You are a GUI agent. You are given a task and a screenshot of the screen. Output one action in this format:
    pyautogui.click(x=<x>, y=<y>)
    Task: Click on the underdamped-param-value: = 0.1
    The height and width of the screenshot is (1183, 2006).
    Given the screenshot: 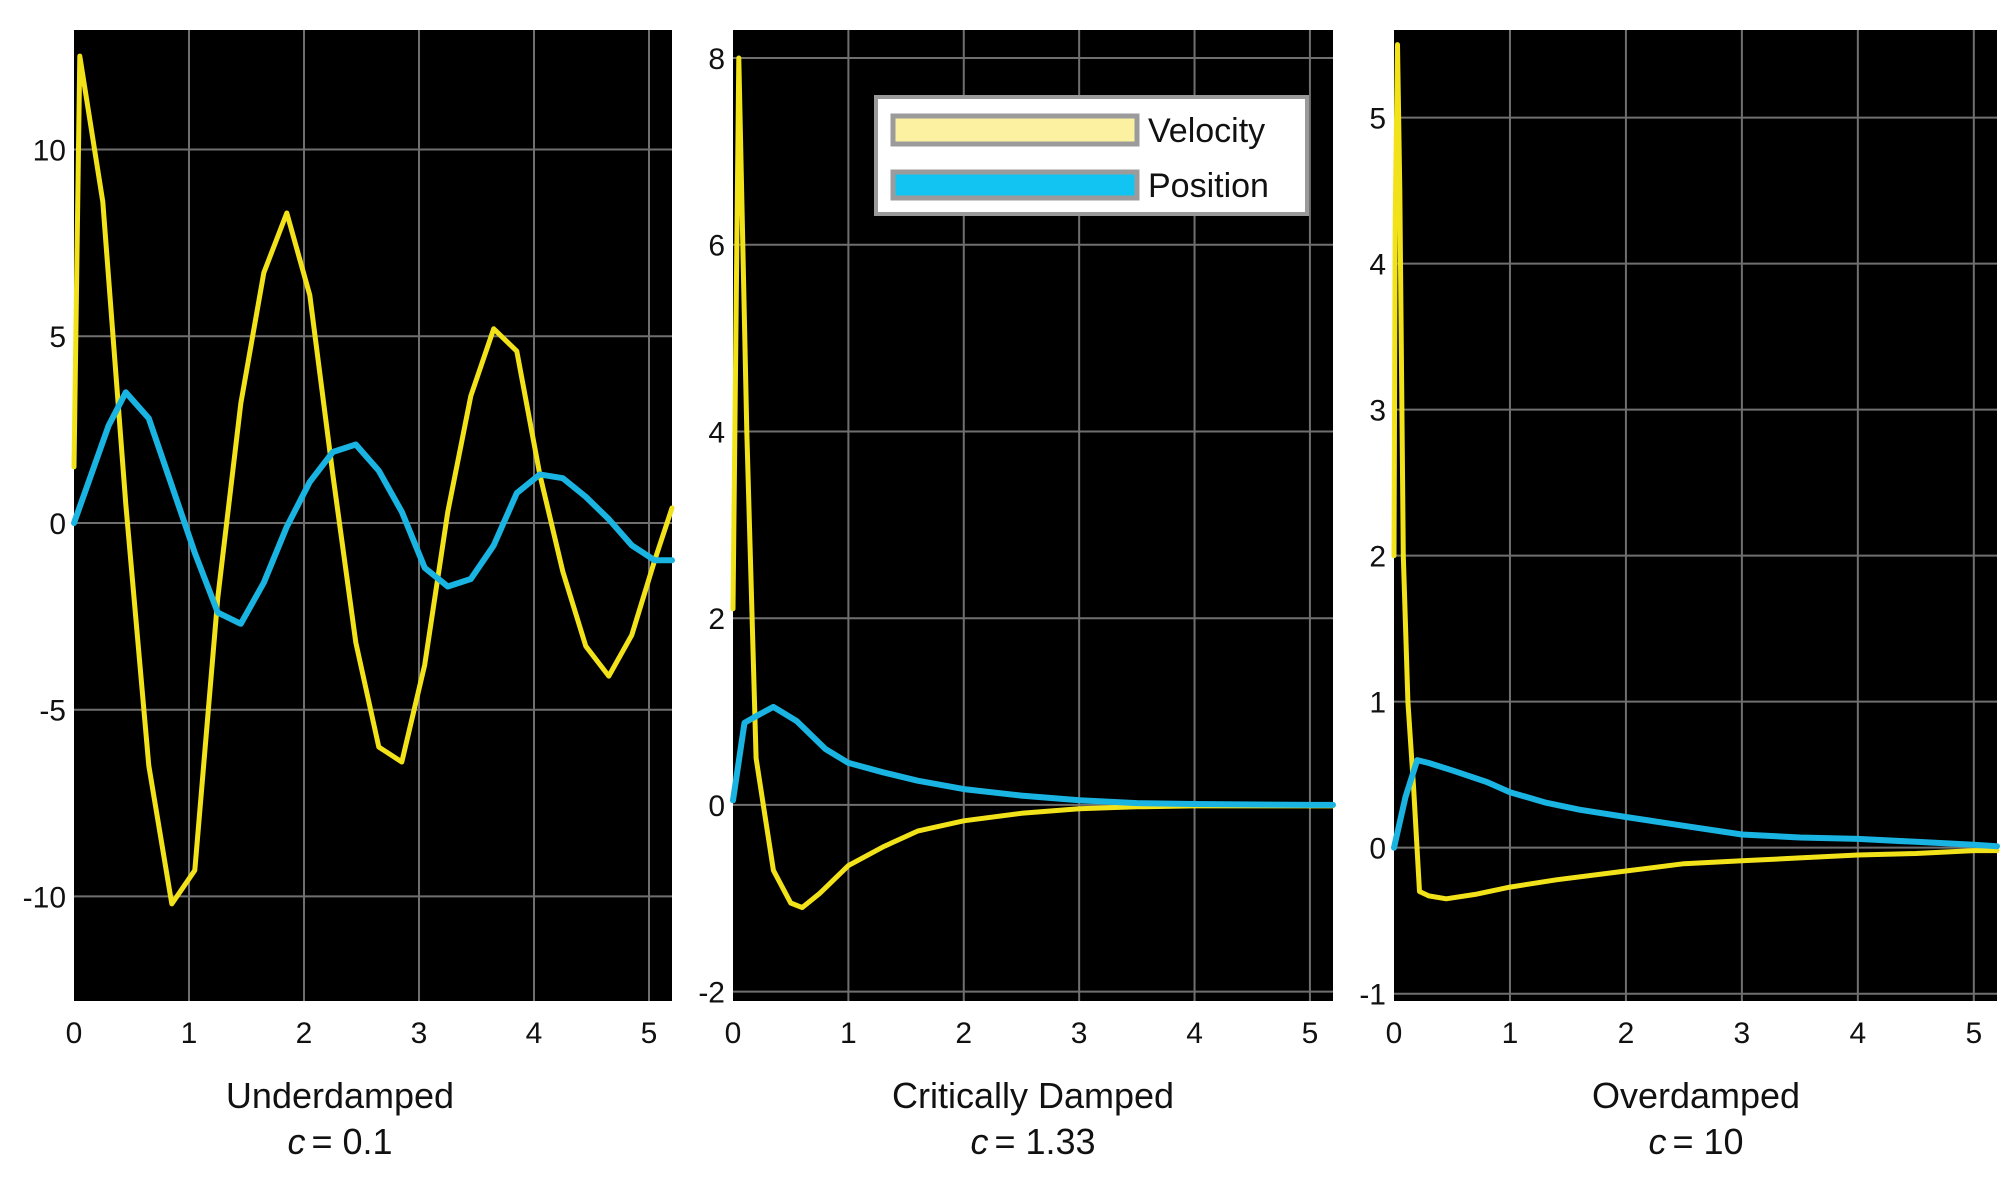 What is the action you would take?
    pyautogui.click(x=351, y=1141)
    